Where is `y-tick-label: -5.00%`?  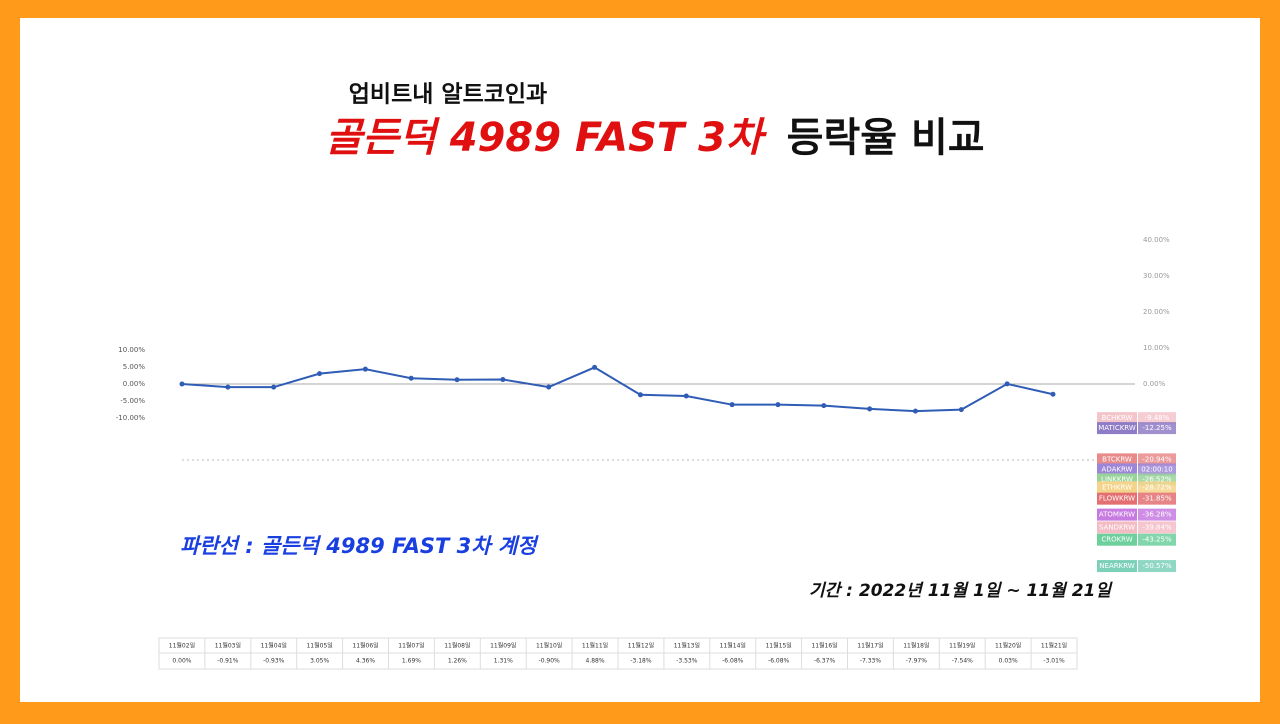
y-tick-label: -5.00% is located at coordinates (132, 401).